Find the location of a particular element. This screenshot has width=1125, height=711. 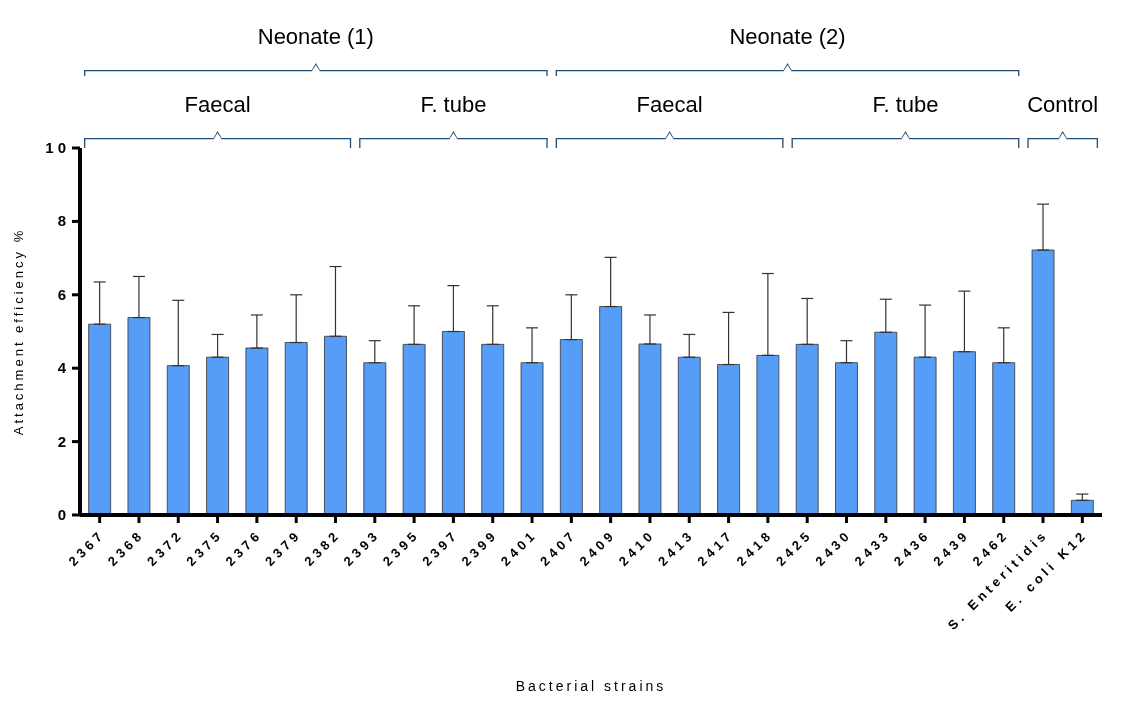

y-tick-label: 1 0 is located at coordinates (55, 147).